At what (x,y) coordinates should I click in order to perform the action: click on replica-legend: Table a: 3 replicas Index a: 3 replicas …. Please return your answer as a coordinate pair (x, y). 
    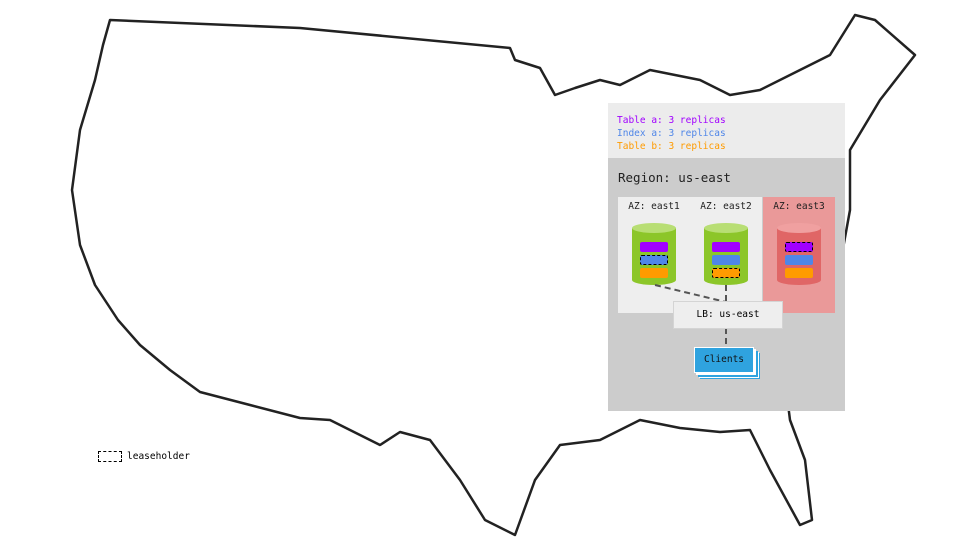
    Looking at the image, I should click on (726, 130).